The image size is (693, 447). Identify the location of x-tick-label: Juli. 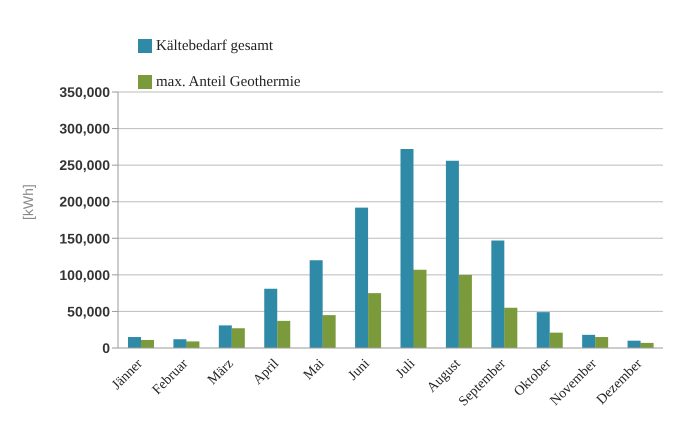
(405, 369).